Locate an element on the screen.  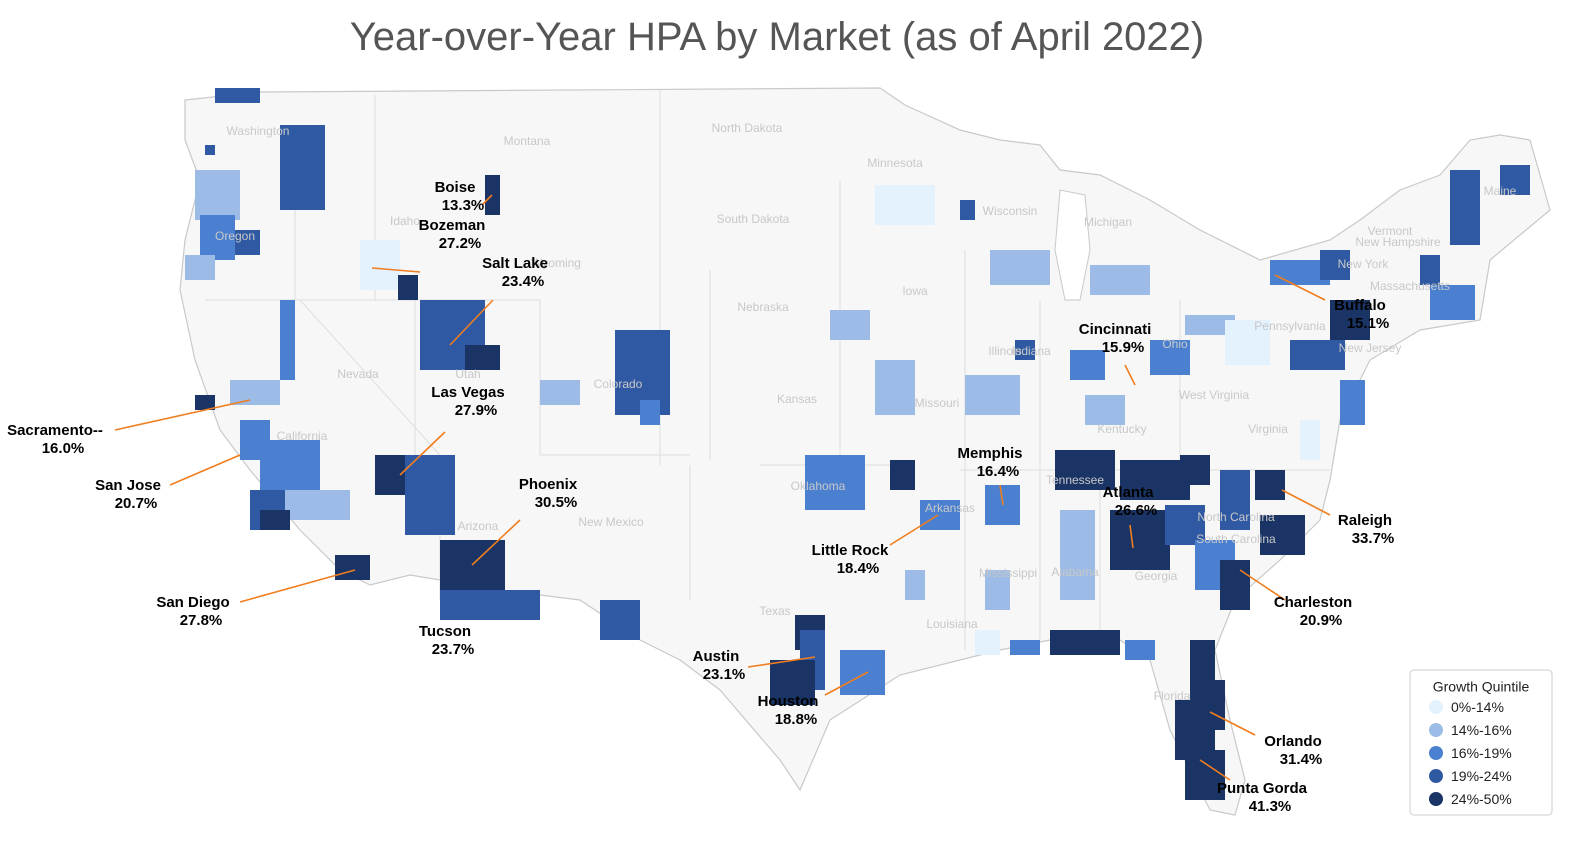
market-value: 18.8% is located at coordinates (796, 719).